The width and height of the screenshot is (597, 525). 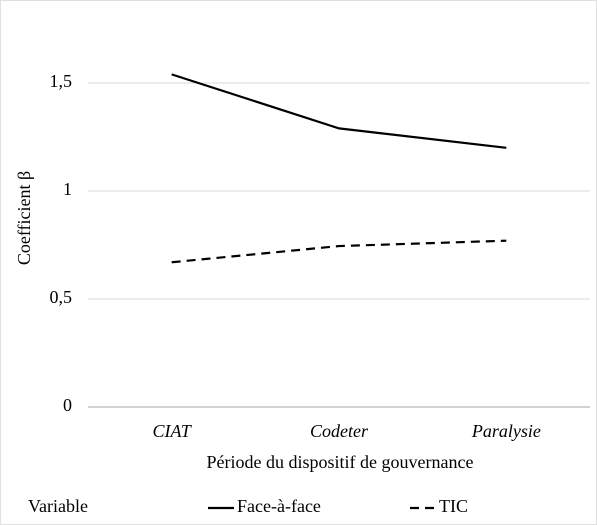 What do you see at coordinates (67, 405) in the screenshot?
I see `y-tick-label: 0` at bounding box center [67, 405].